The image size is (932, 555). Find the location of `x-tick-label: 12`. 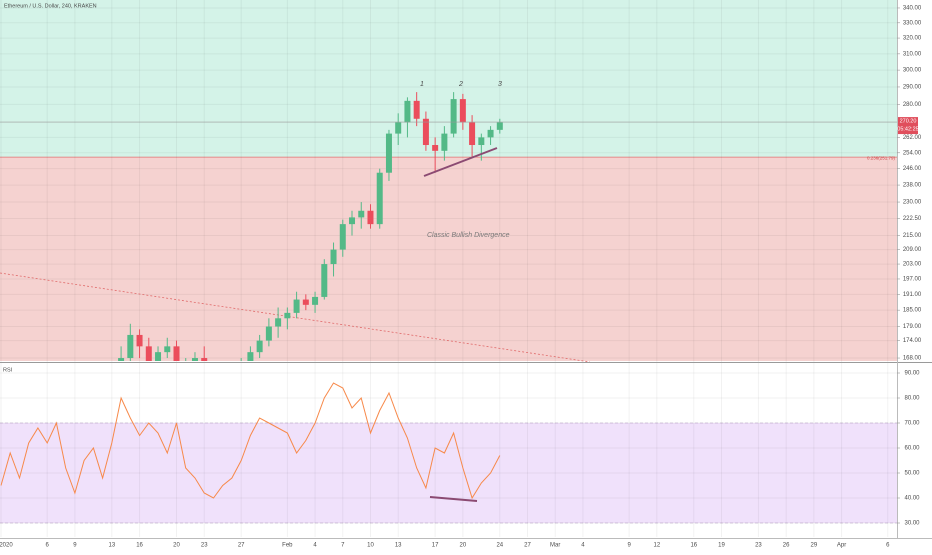

x-tick-label: 12 is located at coordinates (656, 546).